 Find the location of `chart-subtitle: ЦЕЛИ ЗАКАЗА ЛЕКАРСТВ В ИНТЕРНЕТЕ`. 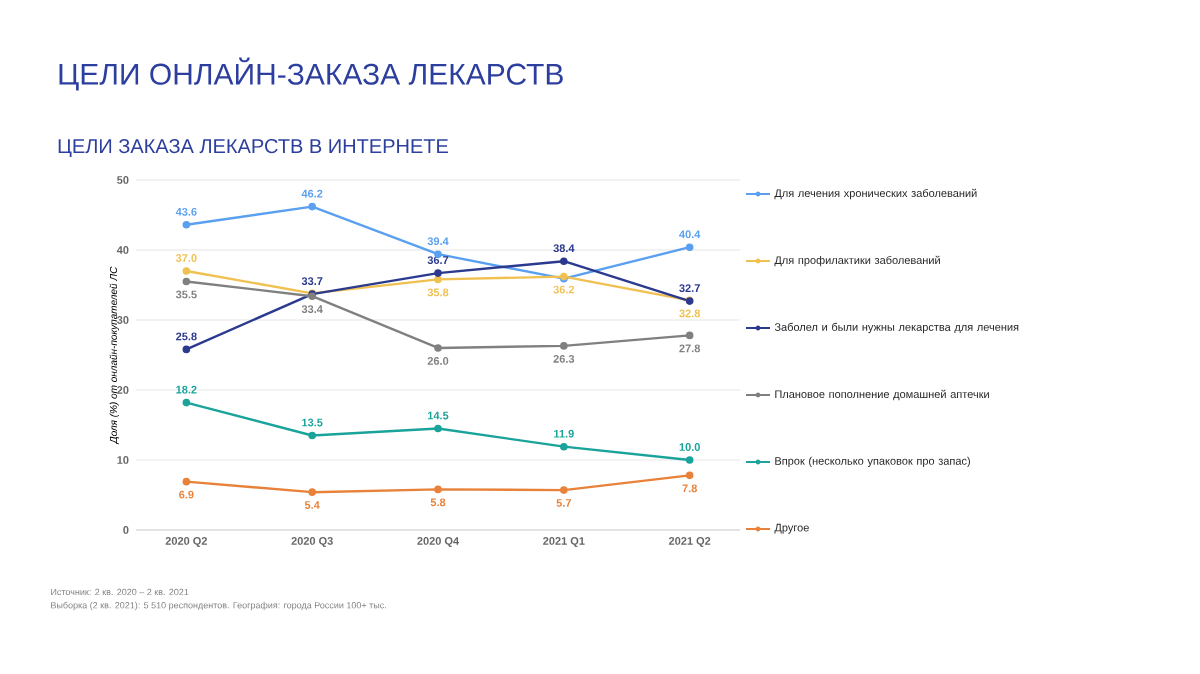

chart-subtitle: ЦЕЛИ ЗАКАЗА ЛЕКАРСТВ В ИНТЕРНЕТЕ is located at coordinates (253, 148).